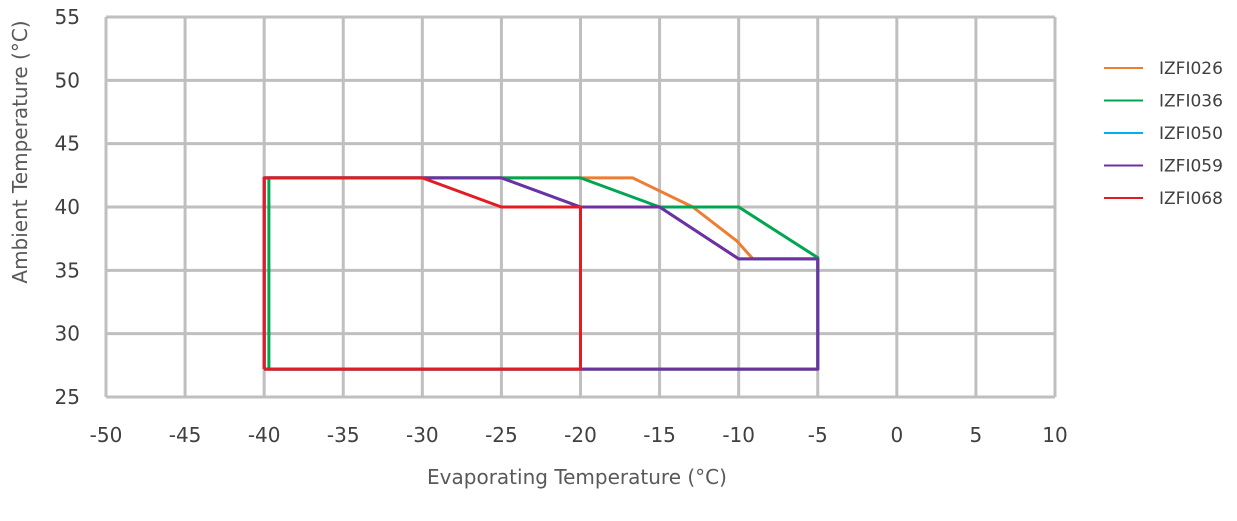 Image resolution: width=1237 pixels, height=521 pixels. What do you see at coordinates (67, 17) in the screenshot?
I see `y-tick-label: 55` at bounding box center [67, 17].